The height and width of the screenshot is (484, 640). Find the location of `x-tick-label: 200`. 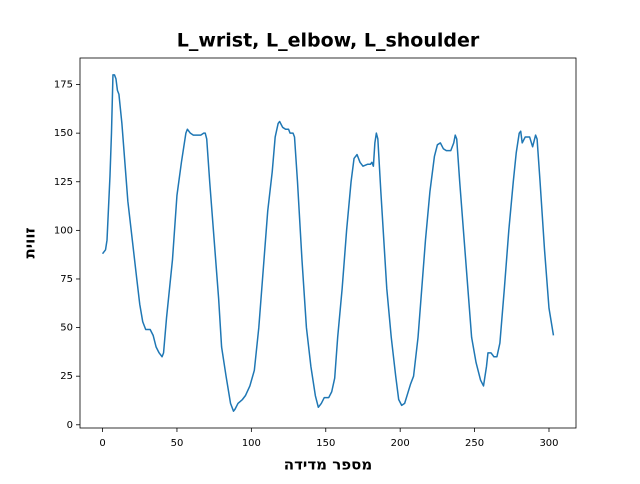

x-tick-label: 200 is located at coordinates (400, 443).